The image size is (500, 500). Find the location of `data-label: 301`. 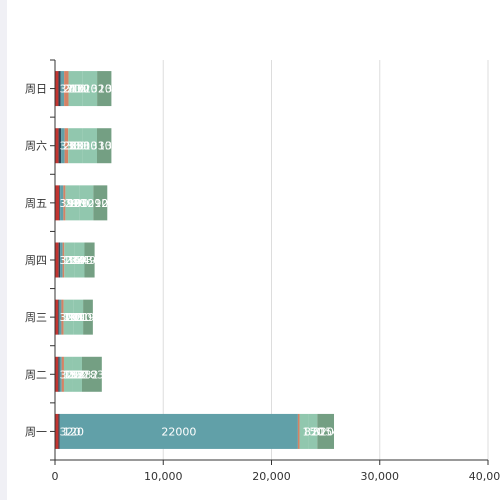

data-label: 301 is located at coordinates (70, 317).